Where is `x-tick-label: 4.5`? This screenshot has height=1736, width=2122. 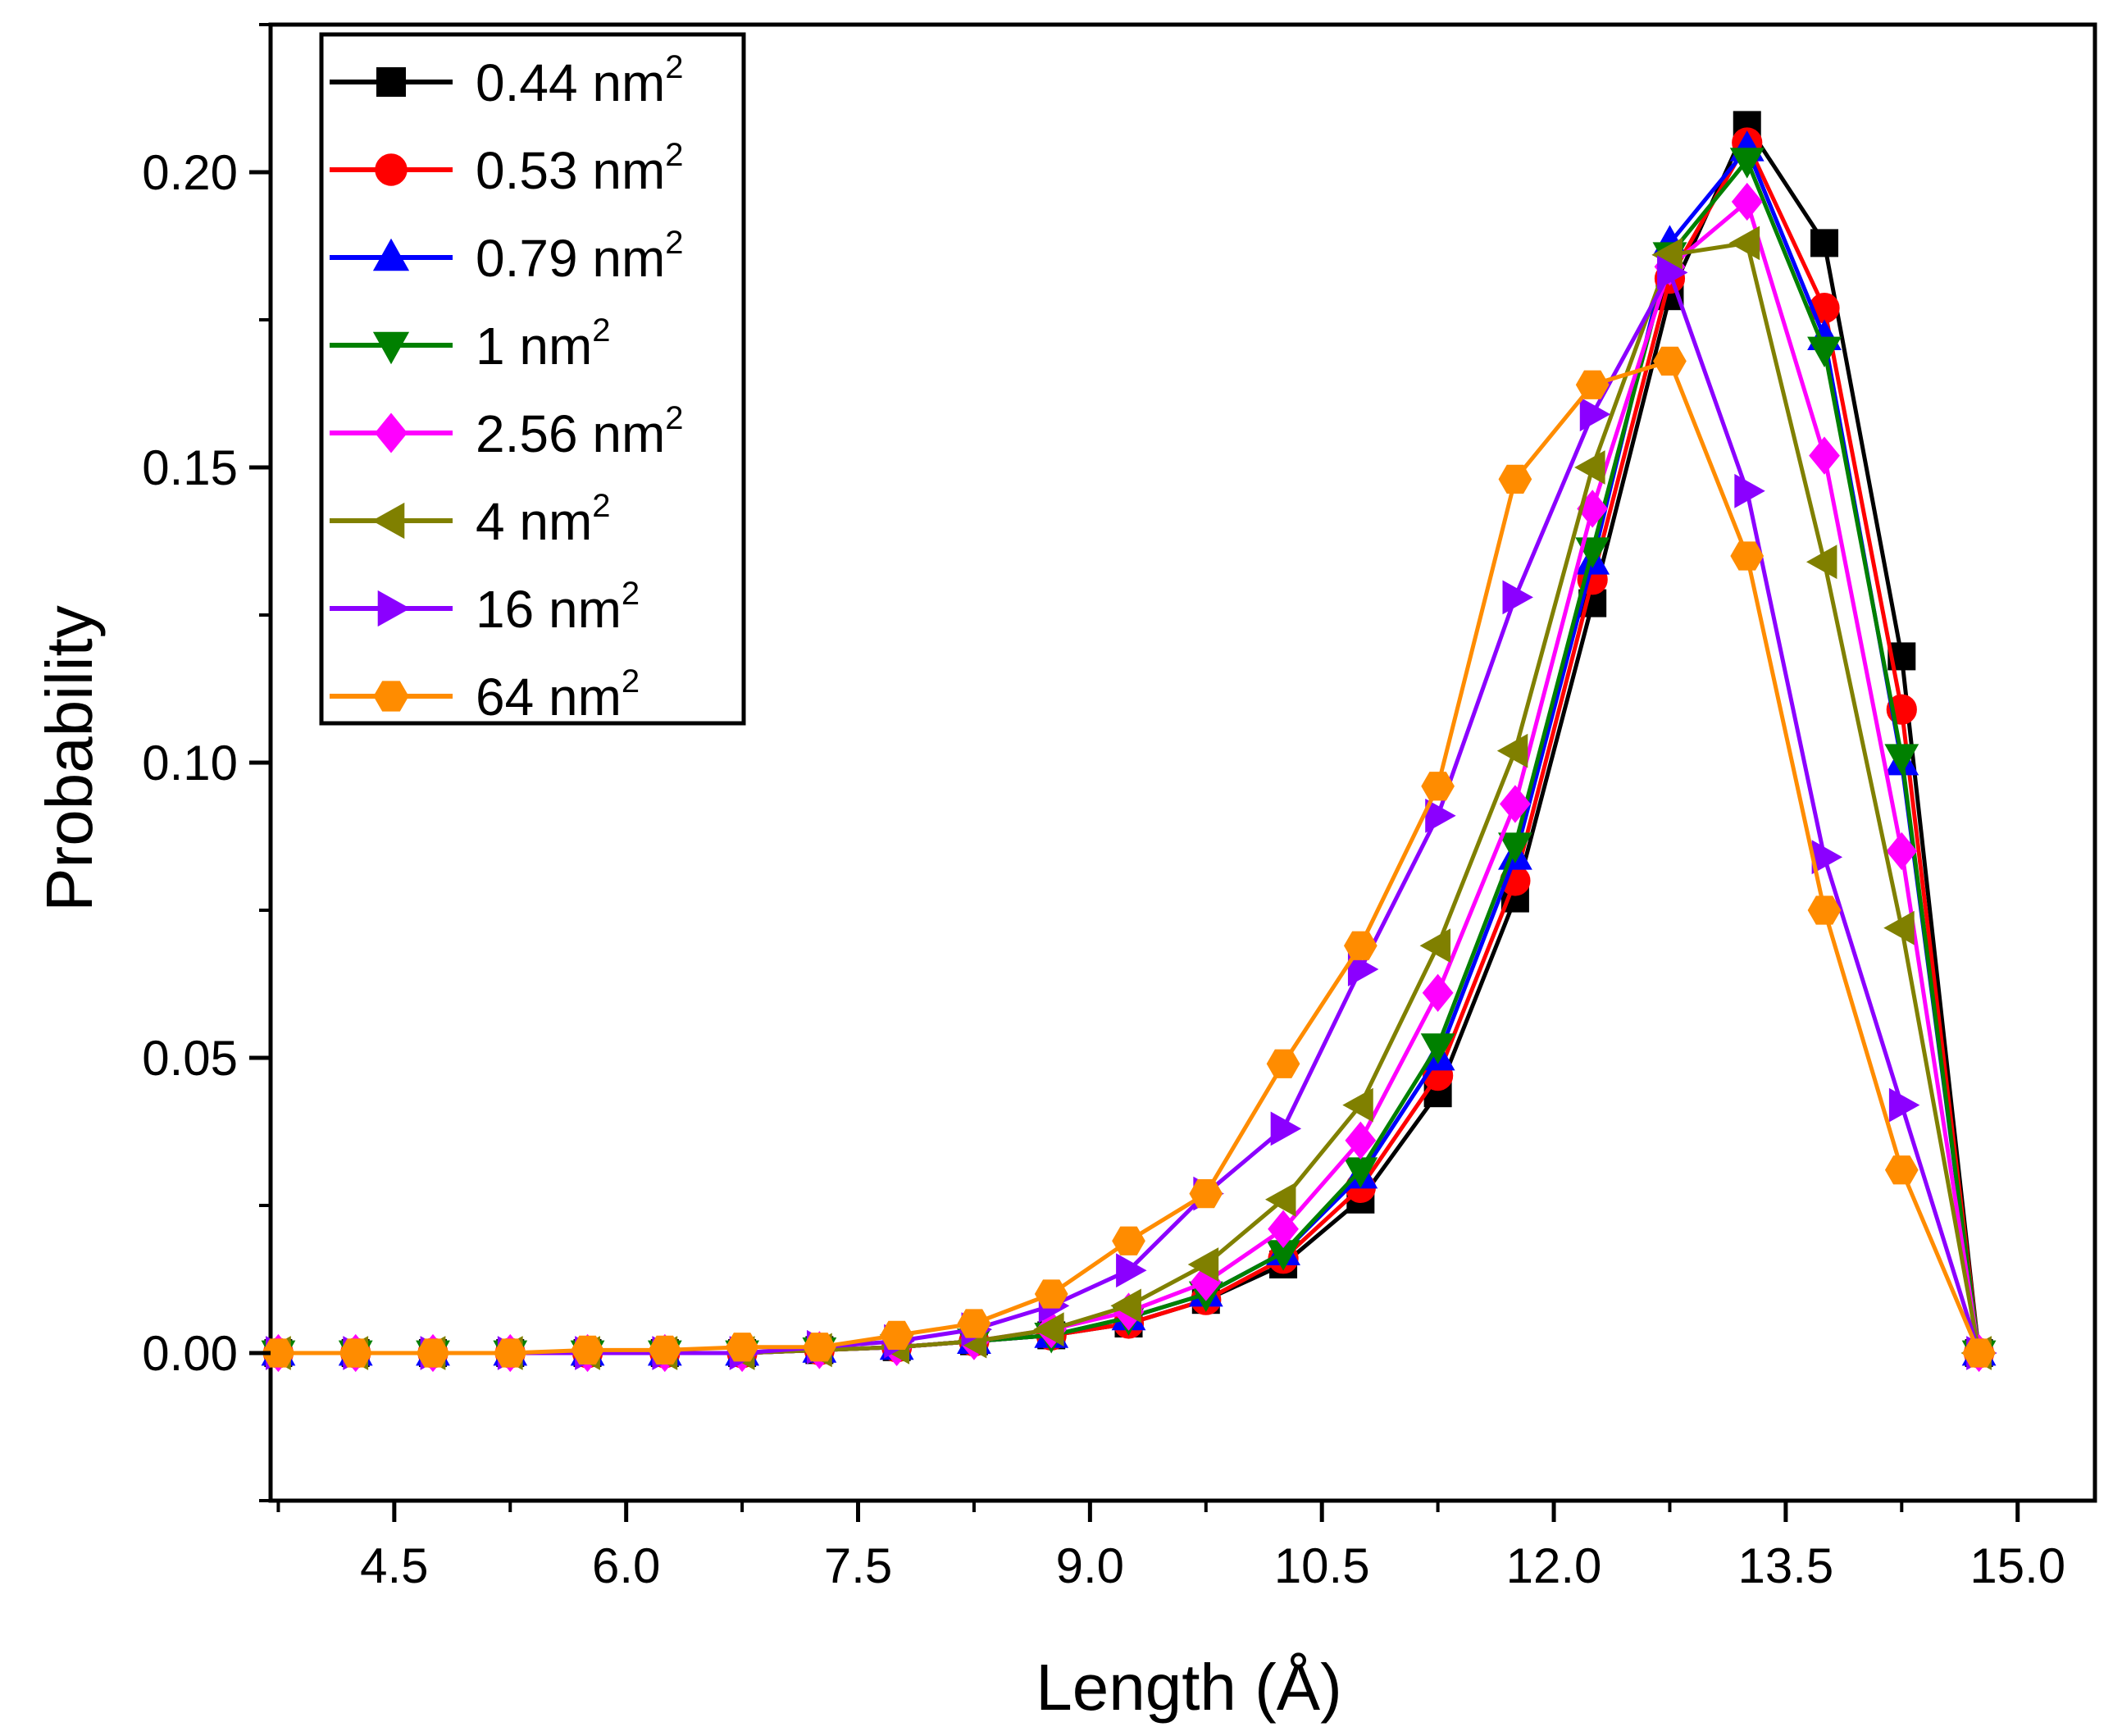 x-tick-label: 4.5 is located at coordinates (394, 1565).